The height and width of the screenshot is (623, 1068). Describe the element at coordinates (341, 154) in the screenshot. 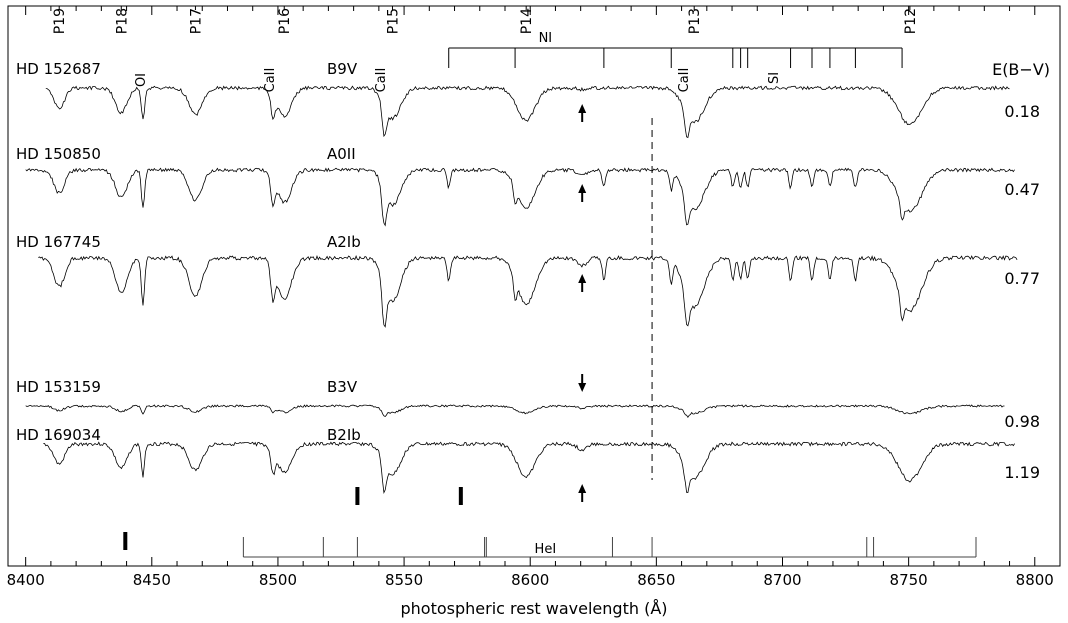

I see `sptype-label: A0II` at that location.